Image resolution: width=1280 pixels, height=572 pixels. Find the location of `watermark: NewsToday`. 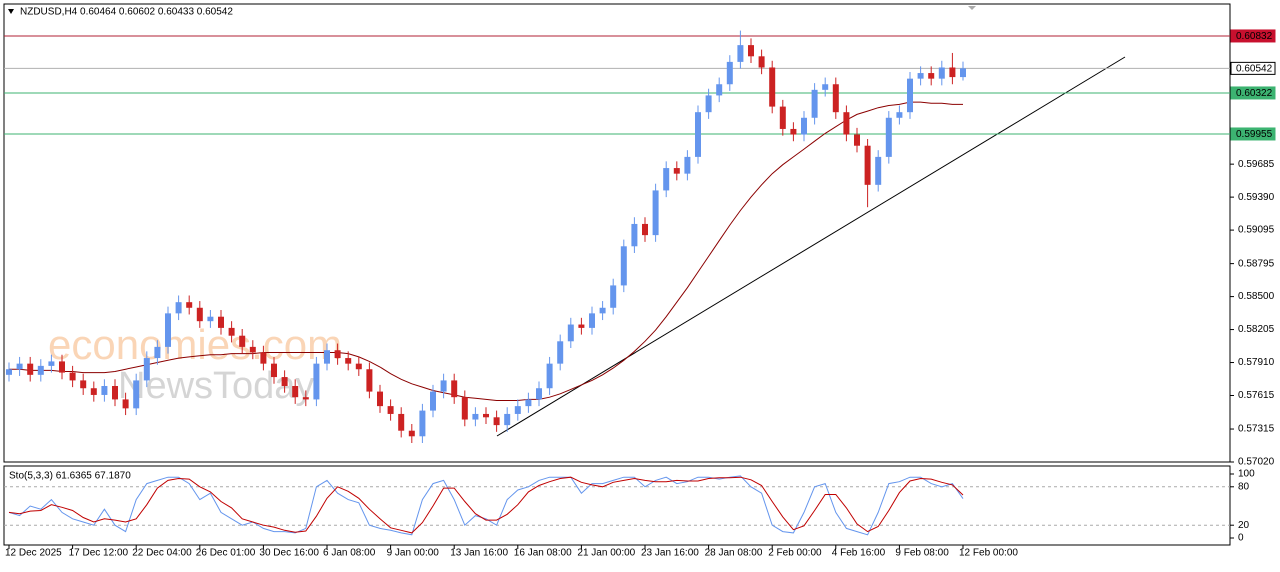

watermark: NewsToday is located at coordinates (216, 386).